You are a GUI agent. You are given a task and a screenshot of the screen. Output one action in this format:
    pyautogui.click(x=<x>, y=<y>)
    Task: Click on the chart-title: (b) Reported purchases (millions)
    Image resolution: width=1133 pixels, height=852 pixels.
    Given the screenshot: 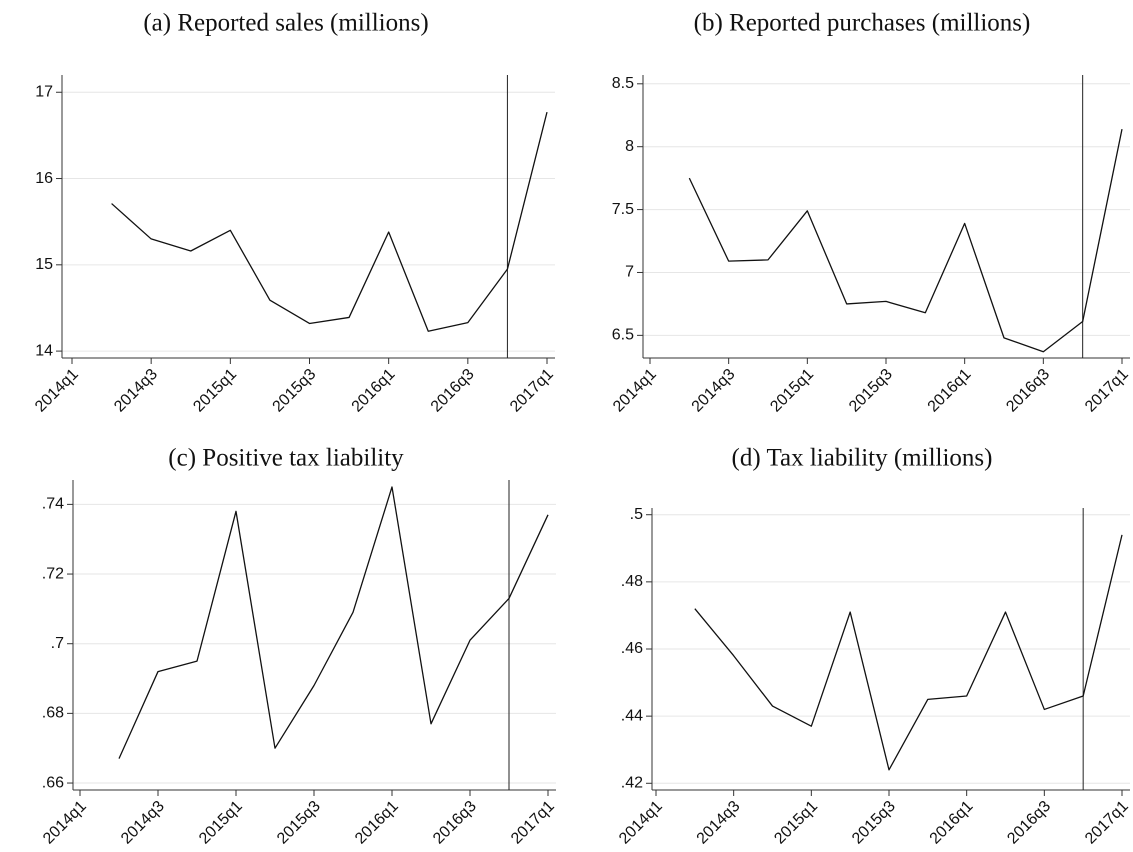 What is the action you would take?
    pyautogui.click(x=862, y=23)
    